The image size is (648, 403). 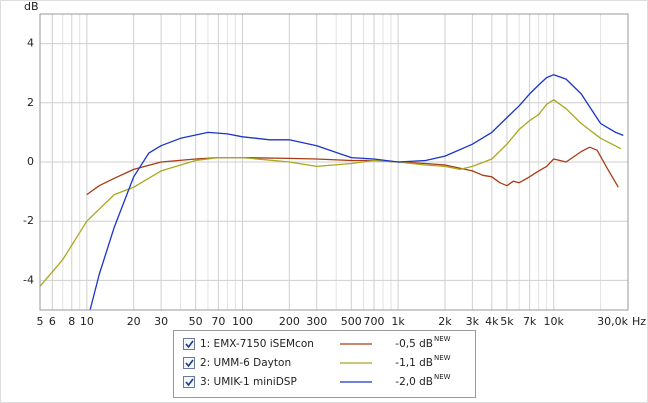 I want to click on legend-offset: -0,5 dB, so click(x=414, y=344).